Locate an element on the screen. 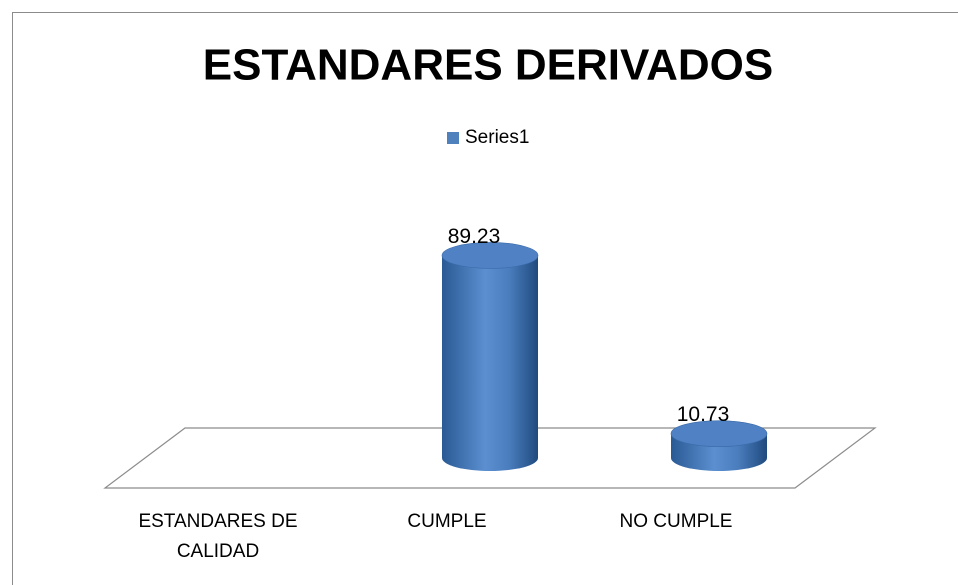 The height and width of the screenshot is (585, 958). legend-swatch is located at coordinates (453, 138).